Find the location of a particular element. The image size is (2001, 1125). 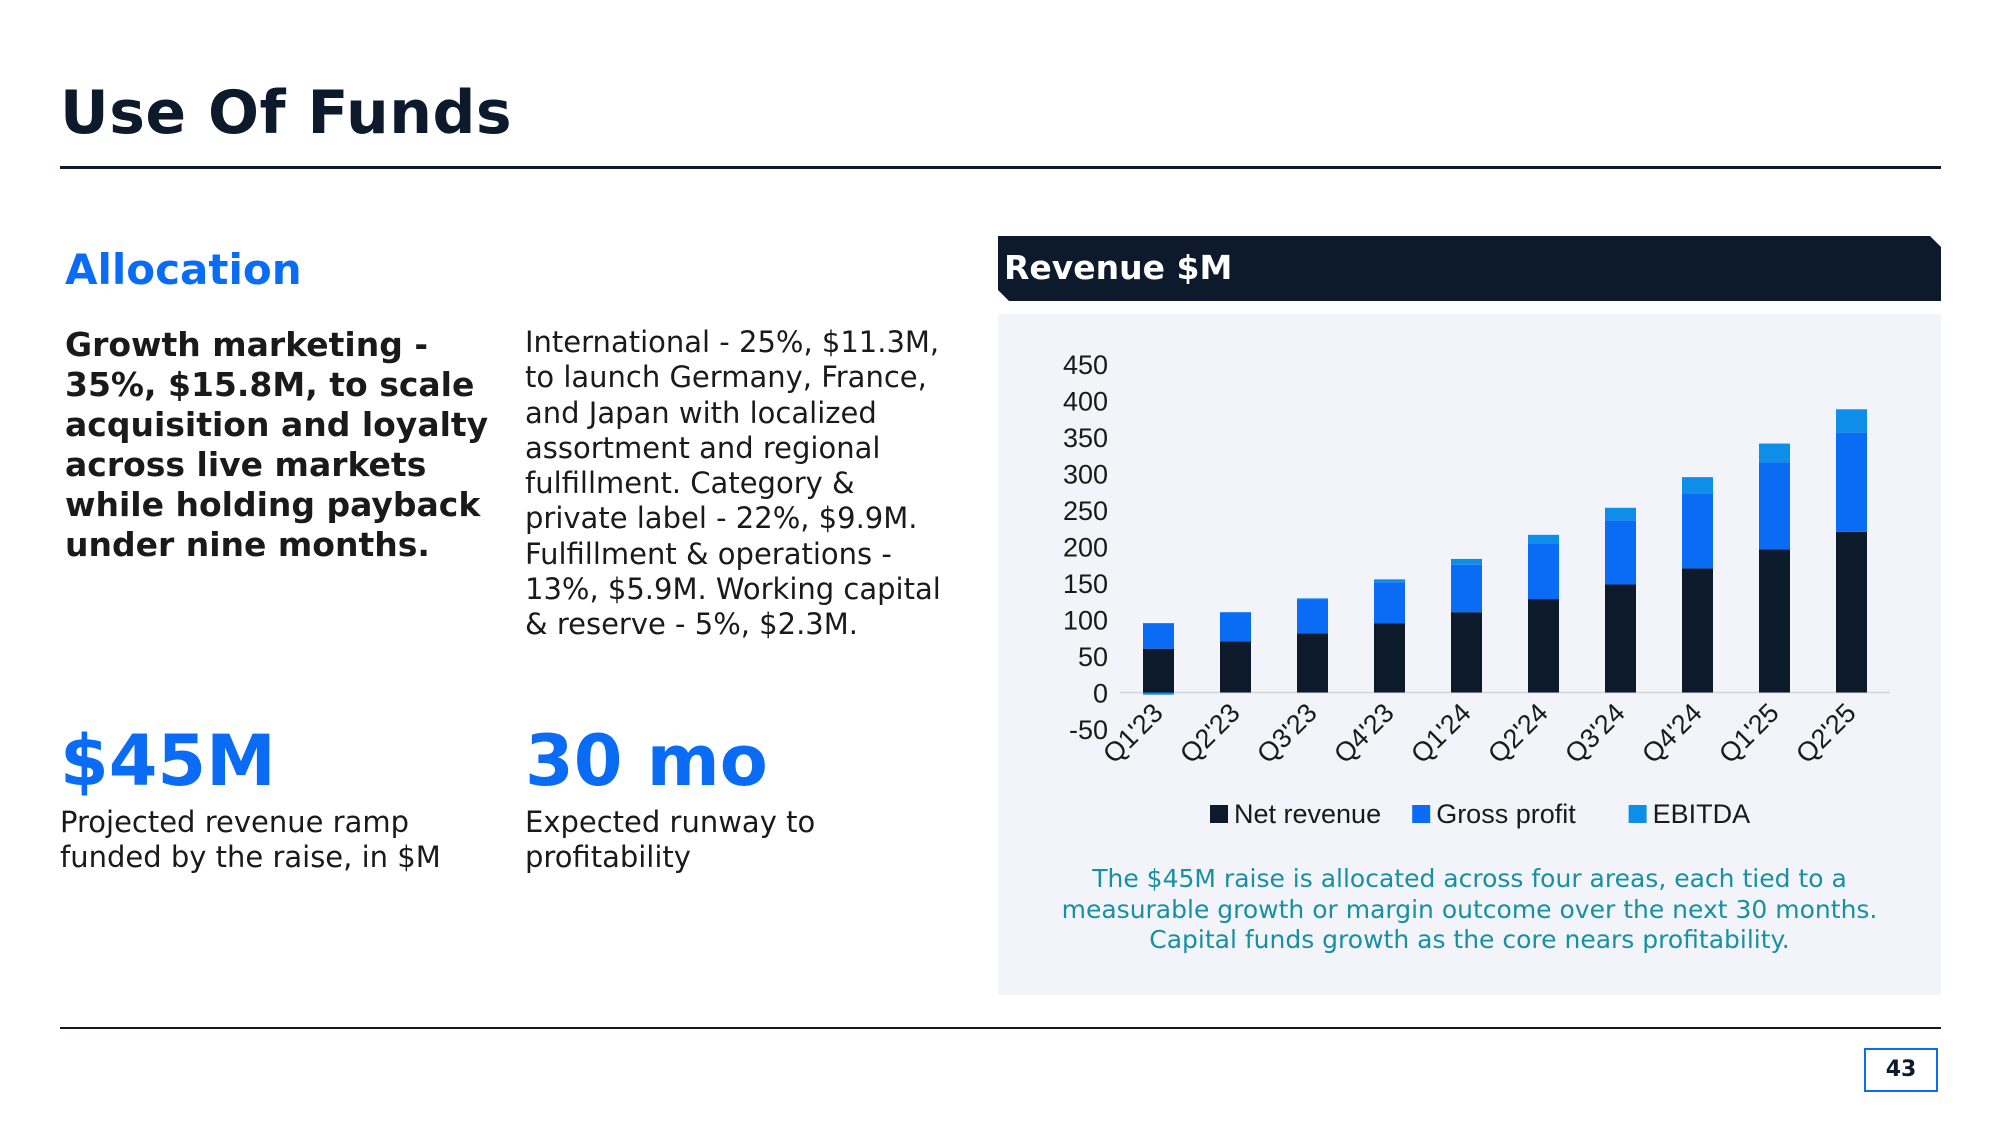

y-tick-label: 0 is located at coordinates (1100, 694).